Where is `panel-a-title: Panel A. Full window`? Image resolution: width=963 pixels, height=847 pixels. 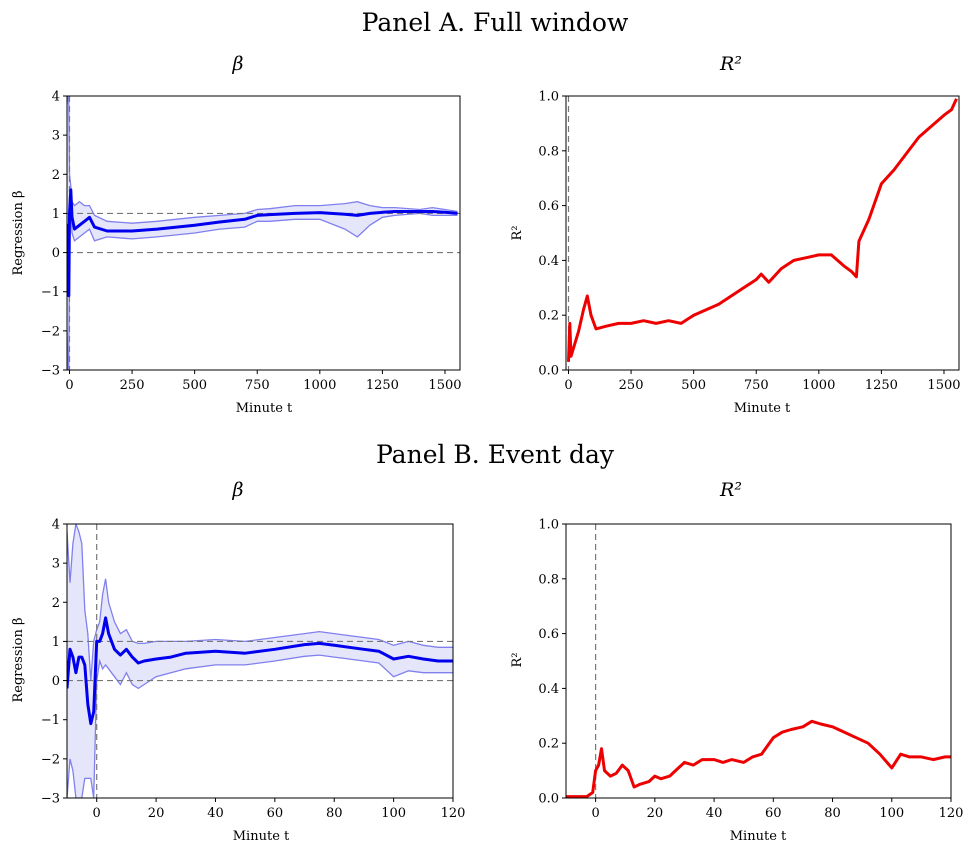
panel-a-title: Panel A. Full window is located at coordinates (495, 22).